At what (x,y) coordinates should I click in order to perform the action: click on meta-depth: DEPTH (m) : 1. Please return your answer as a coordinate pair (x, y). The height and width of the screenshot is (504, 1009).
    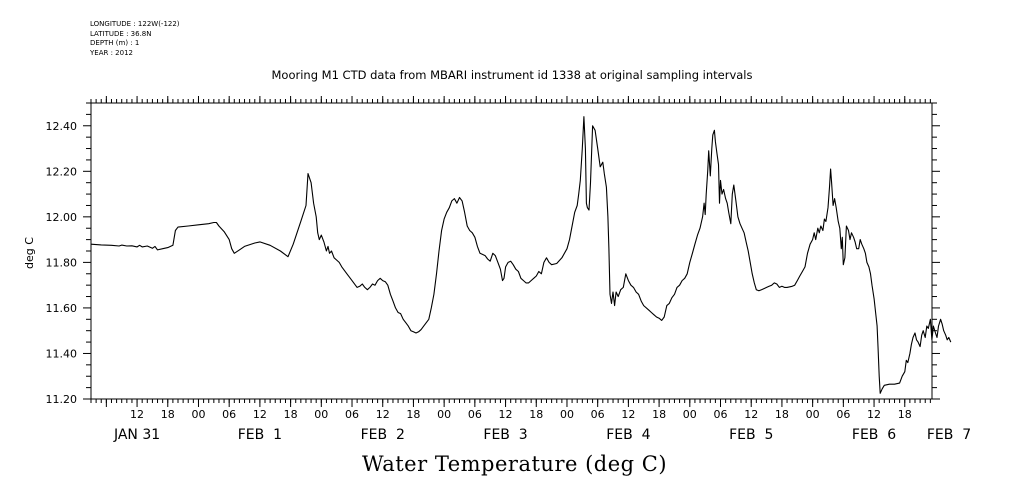
    Looking at the image, I should click on (115, 43).